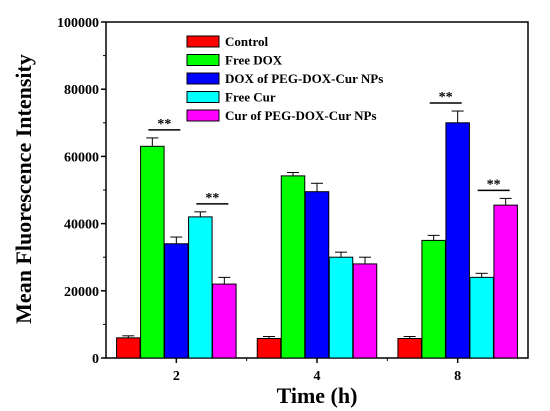  What do you see at coordinates (301, 115) in the screenshot?
I see `legend-label: Cur of PEG-DOX-Cur NPs` at bounding box center [301, 115].